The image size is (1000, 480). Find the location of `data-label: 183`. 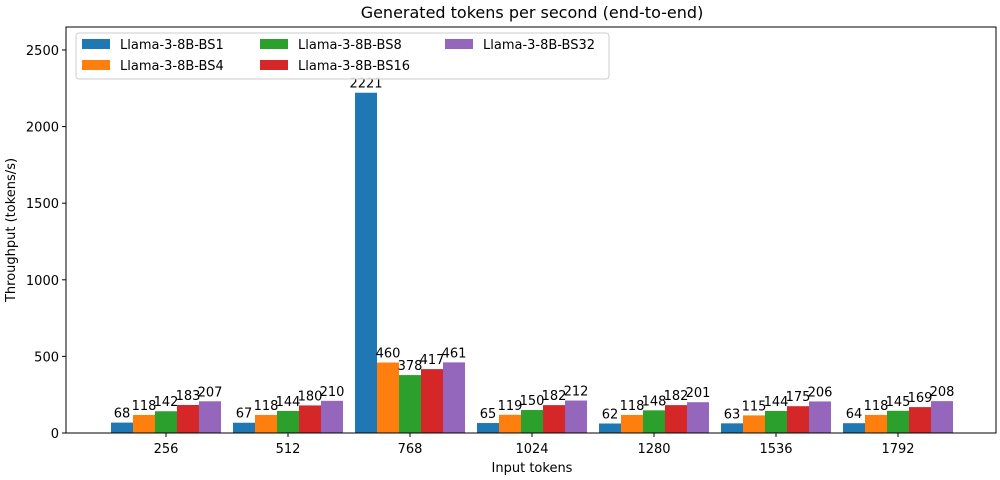

data-label: 183 is located at coordinates (188, 396).